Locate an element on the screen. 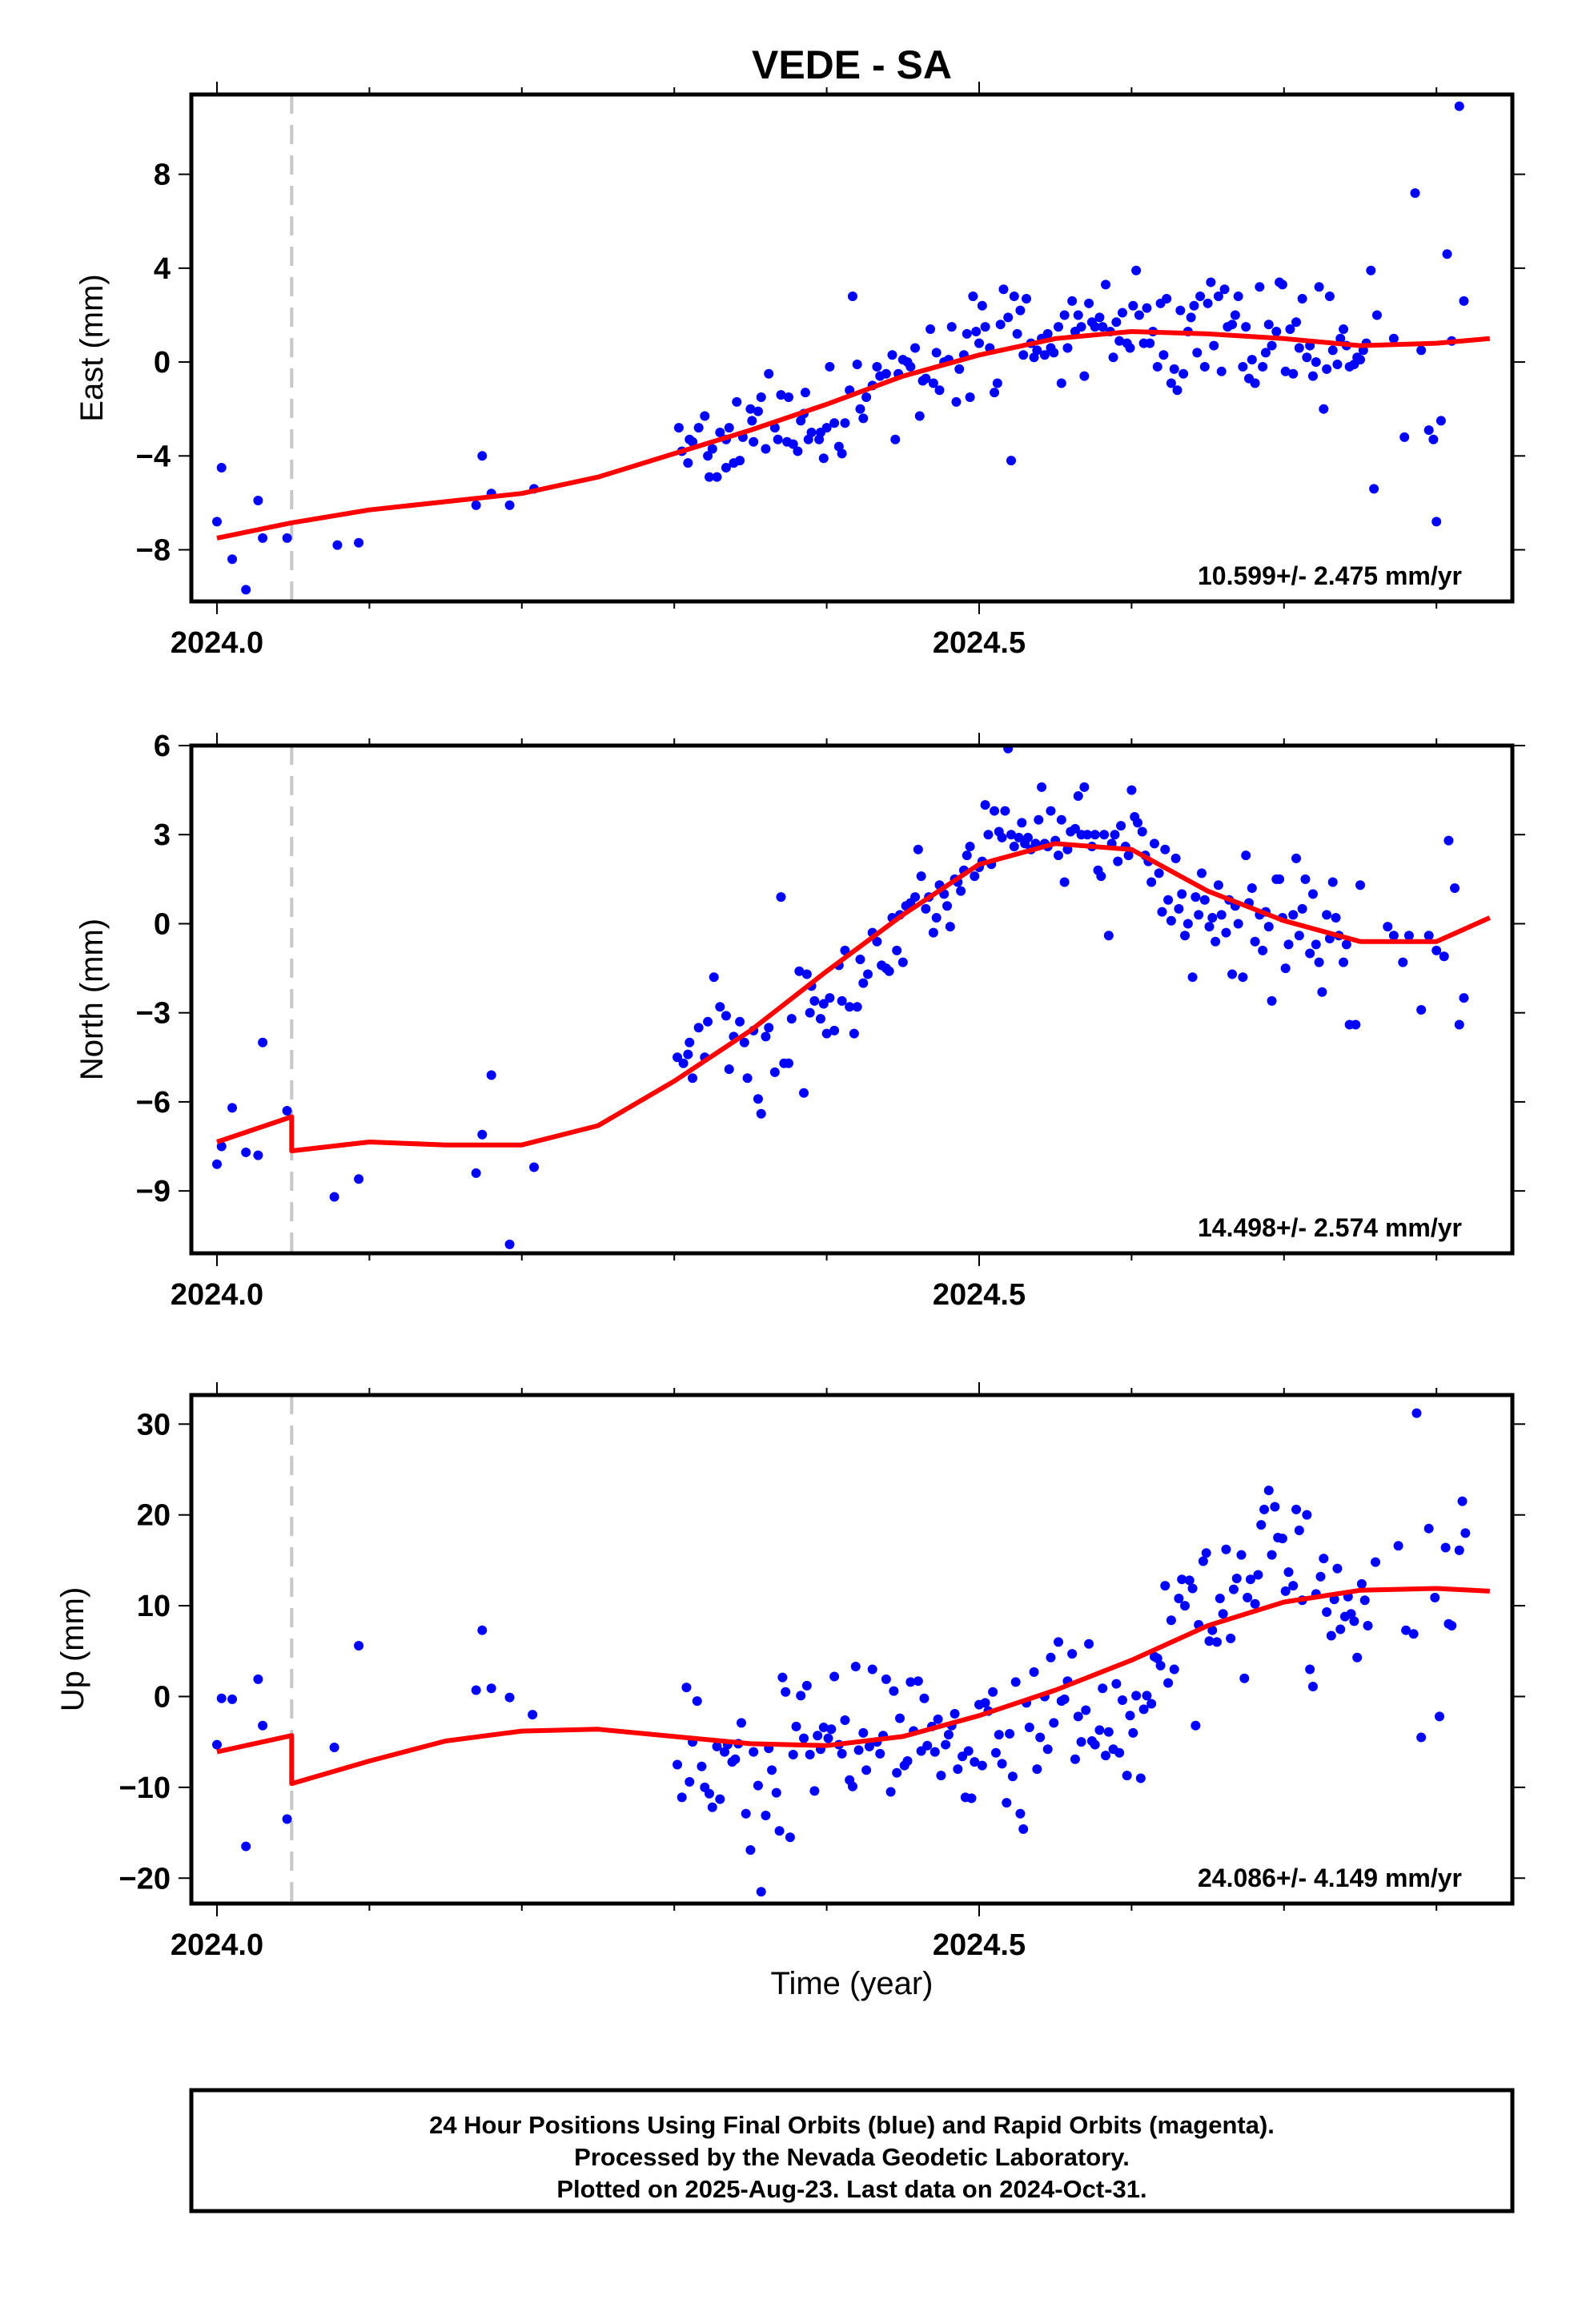  y-tick-label: 8 is located at coordinates (162, 175).